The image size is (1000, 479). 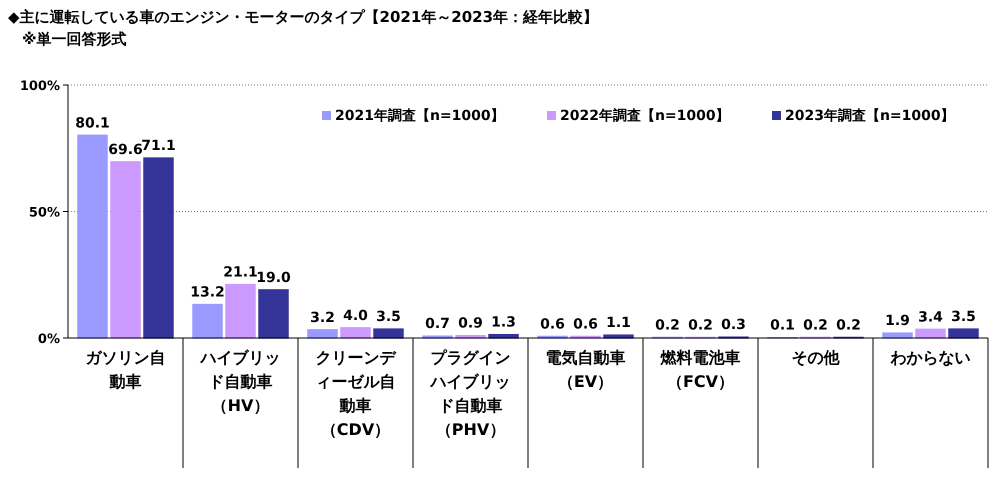 What do you see at coordinates (470, 394) in the screenshot?
I see `x-tick-label: プラグインハイブリッド自動車（PHV）` at bounding box center [470, 394].